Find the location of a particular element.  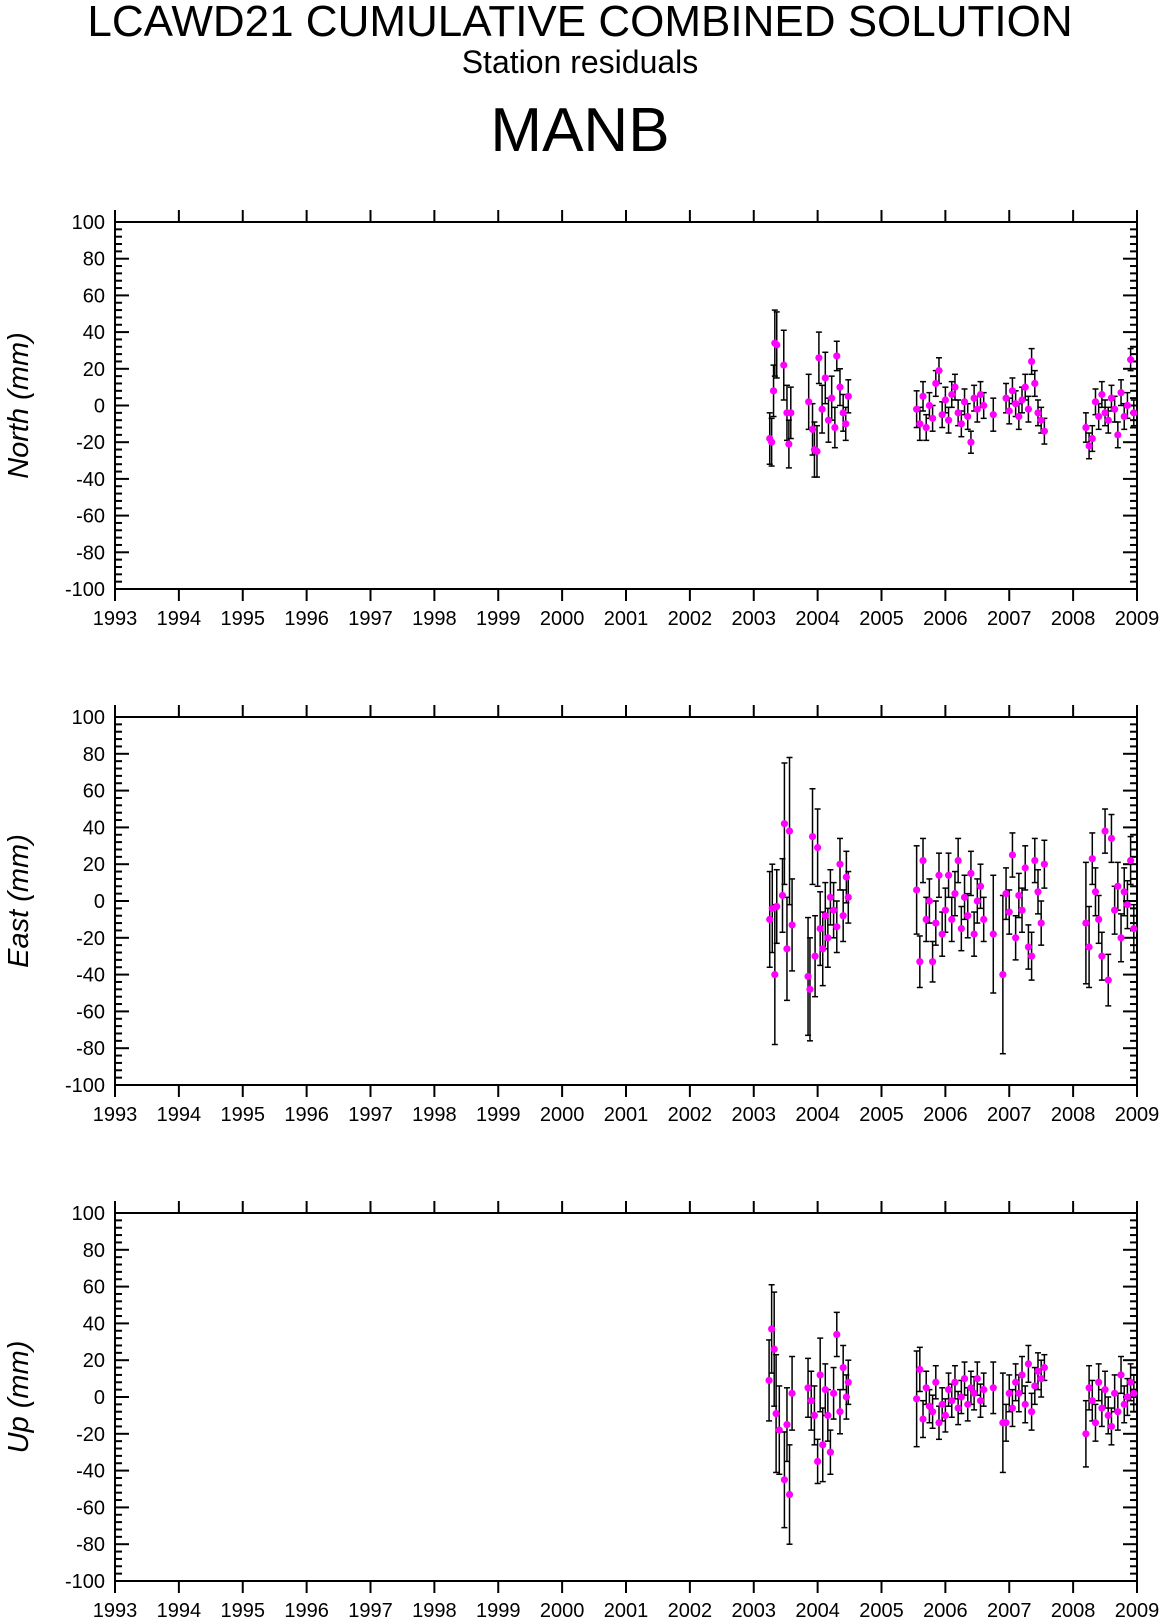

up-xtick-label: 2002 is located at coordinates (690, 1610).